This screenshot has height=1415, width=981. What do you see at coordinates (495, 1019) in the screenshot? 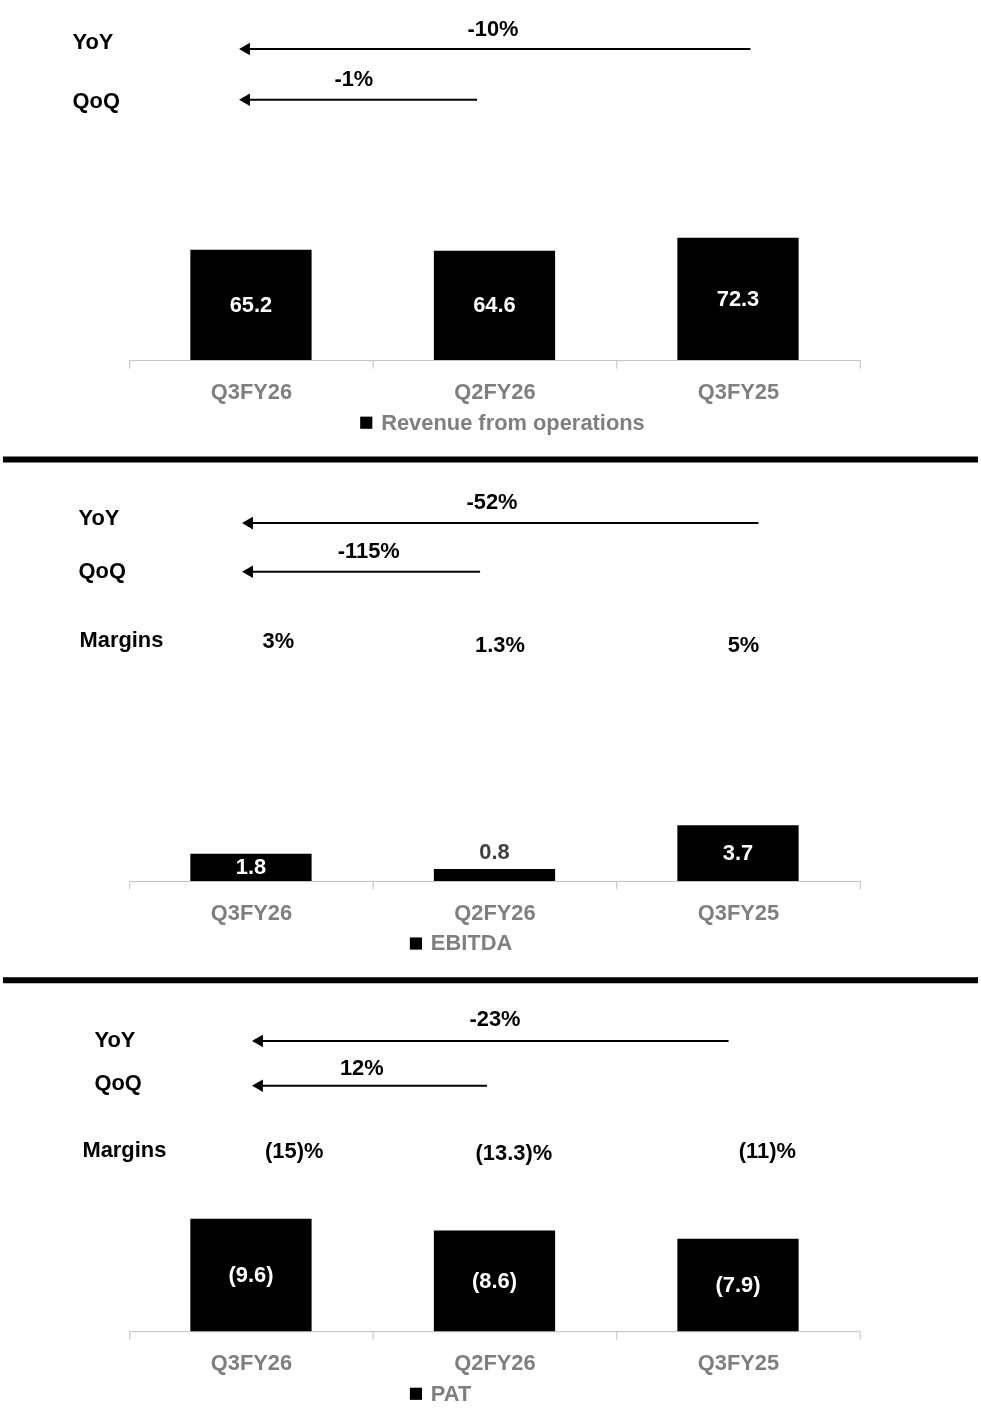
I see `text: -23%` at bounding box center [495, 1019].